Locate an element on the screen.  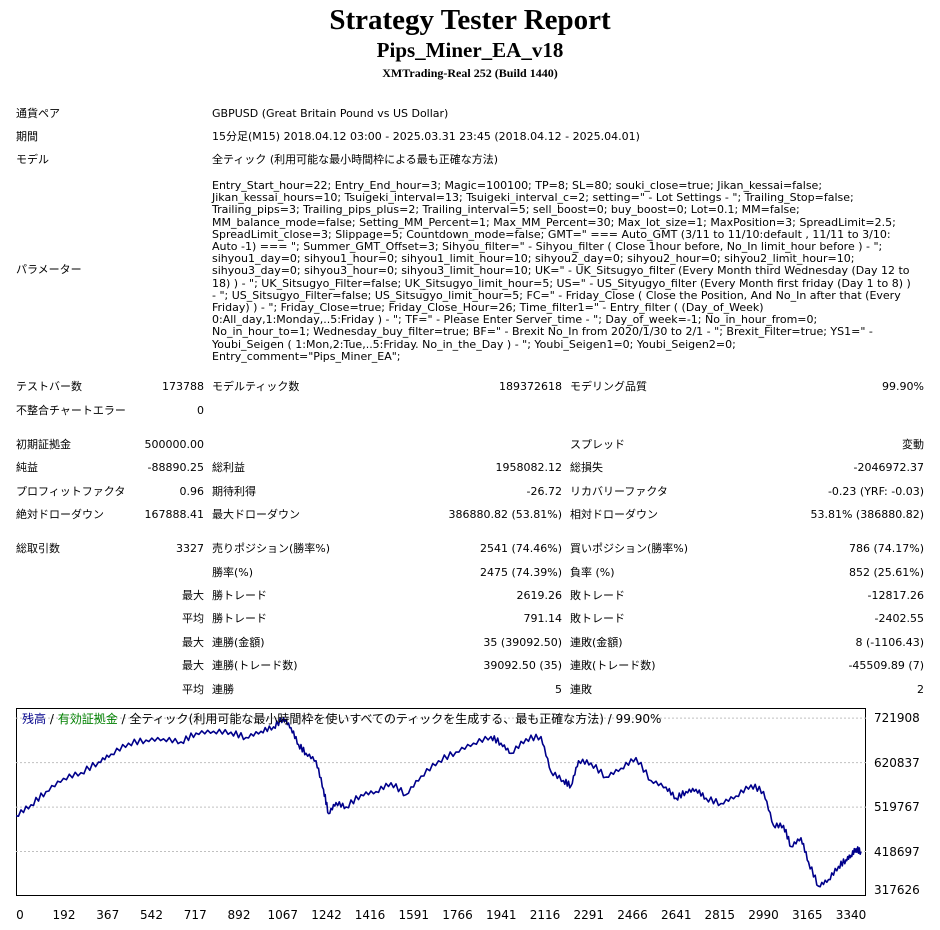
x-tick-label: 892 is located at coordinates (239, 915).